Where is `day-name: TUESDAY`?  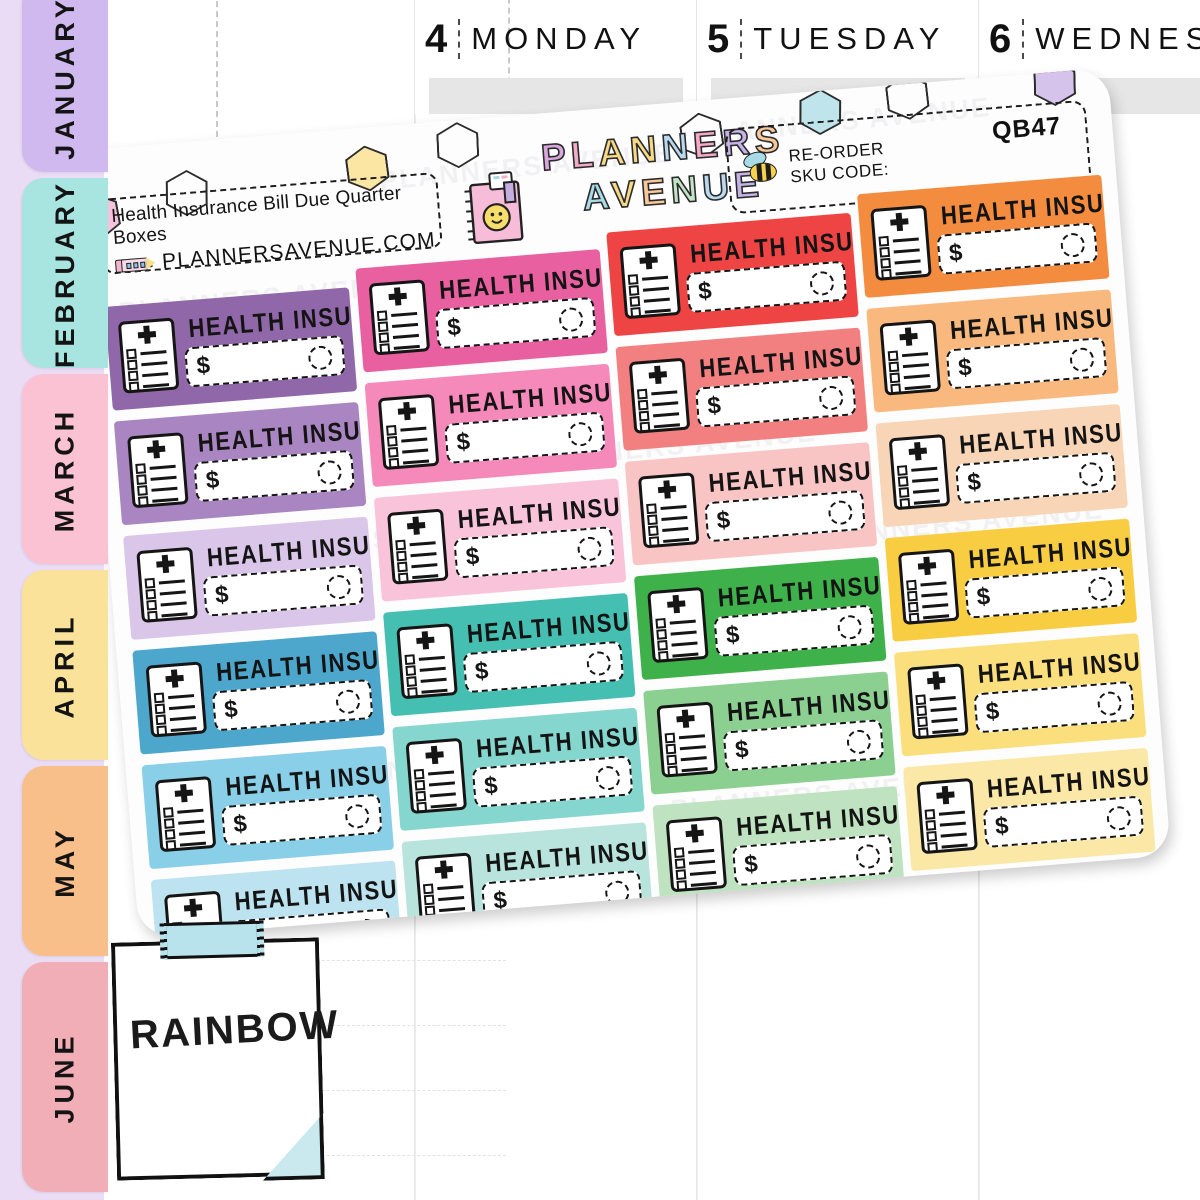 day-name: TUESDAY is located at coordinates (850, 38).